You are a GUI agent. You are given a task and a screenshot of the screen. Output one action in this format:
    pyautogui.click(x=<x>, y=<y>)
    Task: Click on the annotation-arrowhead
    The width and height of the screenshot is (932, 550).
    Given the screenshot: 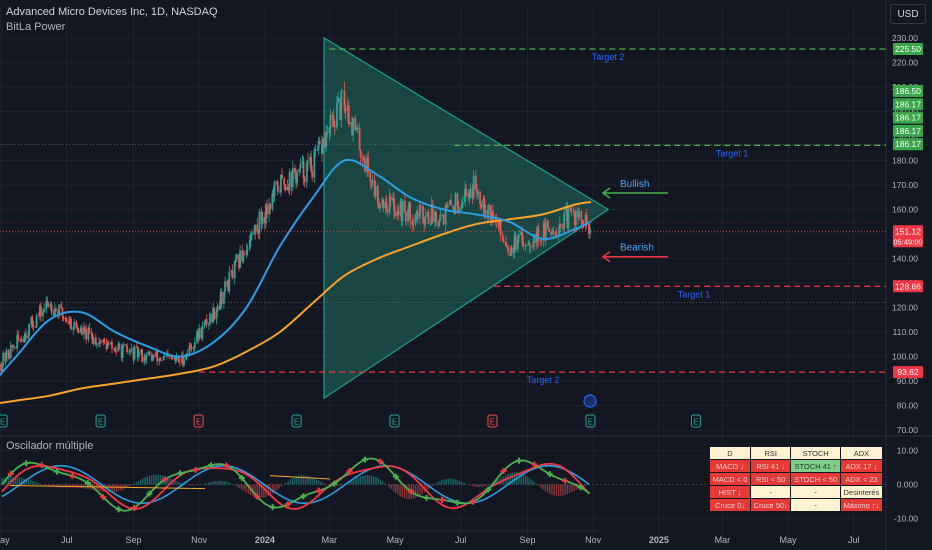 What is the action you would take?
    pyautogui.click(x=606, y=257)
    